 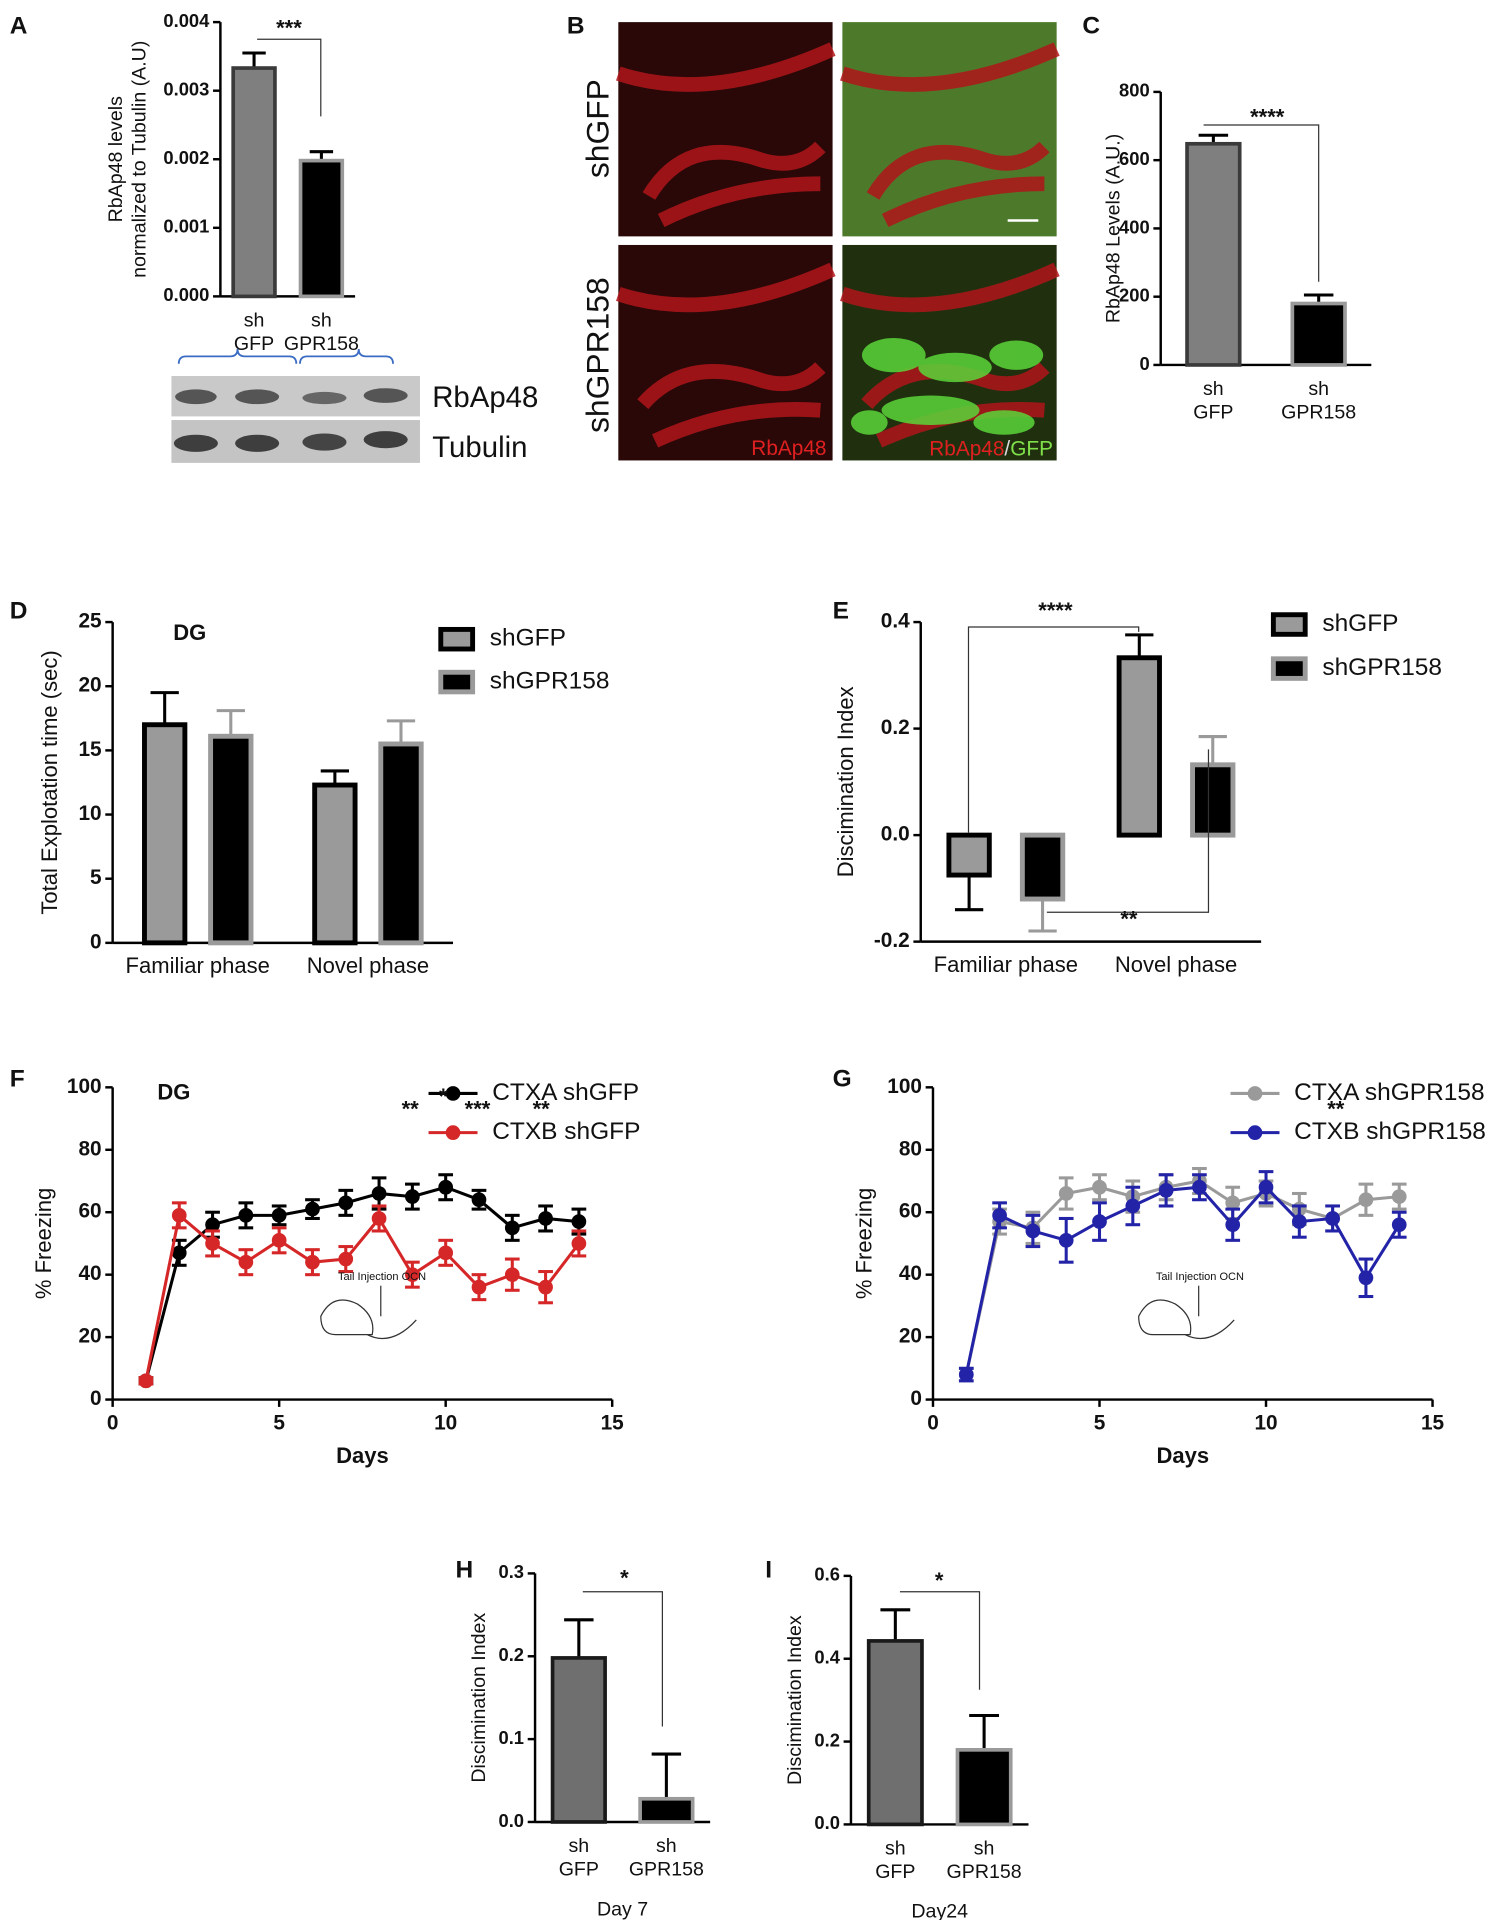 I want to click on y-tick-label: 25, so click(x=89, y=621).